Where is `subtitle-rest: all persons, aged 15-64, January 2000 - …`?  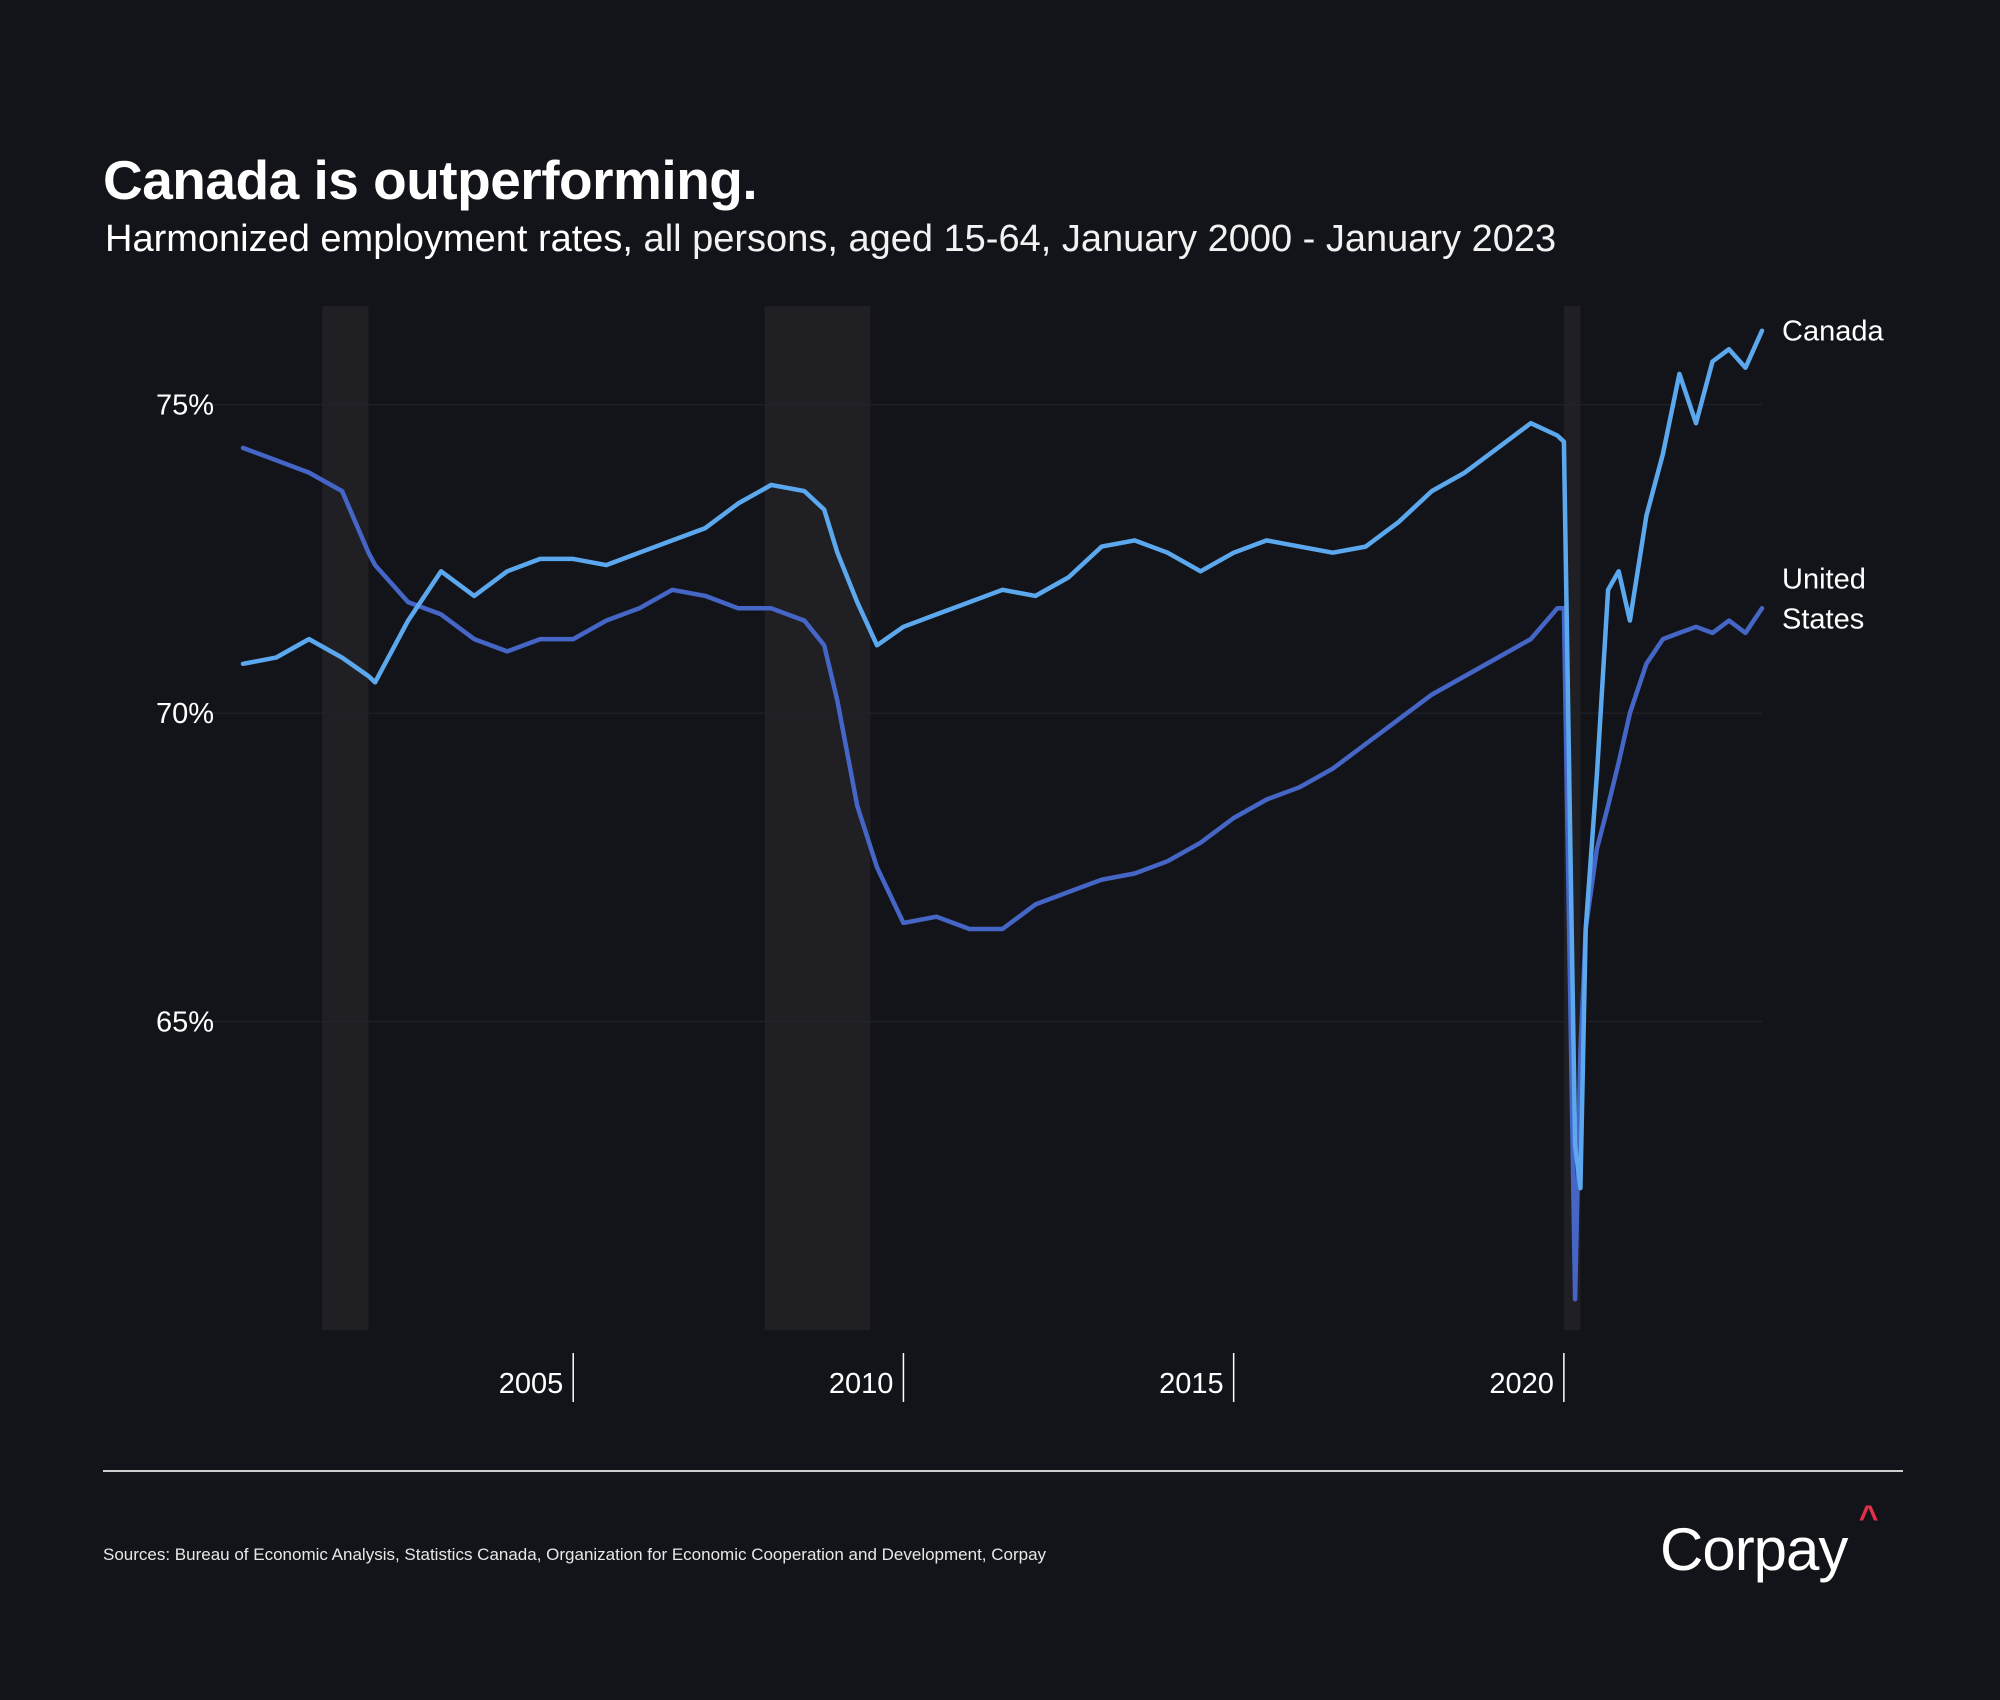 subtitle-rest: all persons, aged 15-64, January 2000 - … is located at coordinates (1095, 239).